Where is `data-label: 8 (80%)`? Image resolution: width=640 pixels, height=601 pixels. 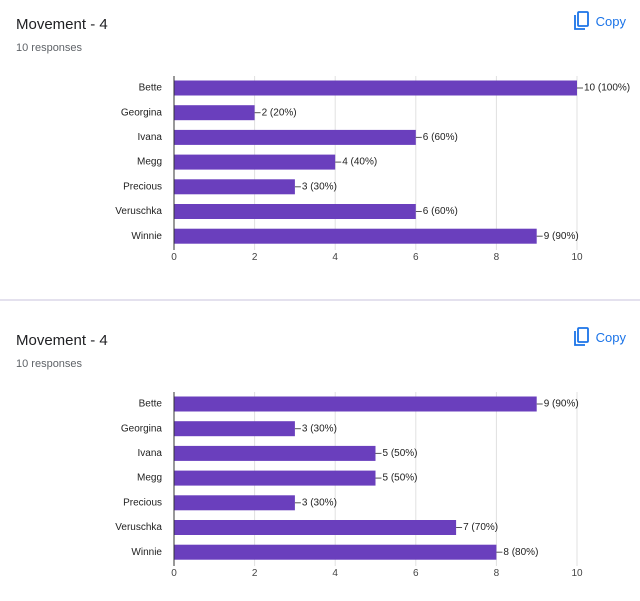
data-label: 8 (80%) is located at coordinates (520, 552).